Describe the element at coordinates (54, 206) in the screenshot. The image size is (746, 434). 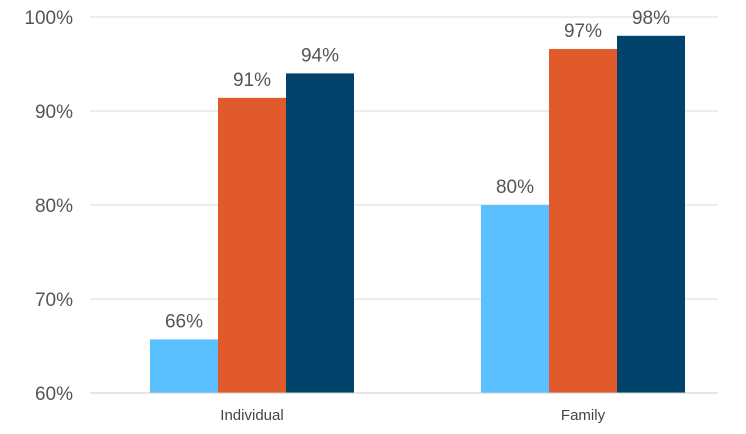
I see `y-tick-label: 80%` at that location.